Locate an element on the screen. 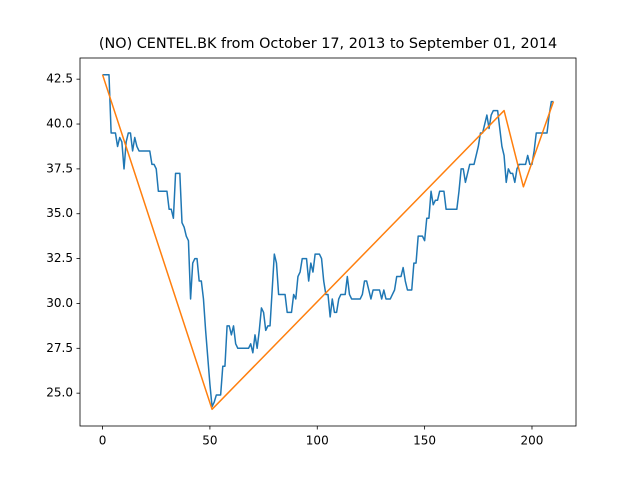 The image size is (640, 480). y-tick-label: 37.5 is located at coordinates (59, 168).